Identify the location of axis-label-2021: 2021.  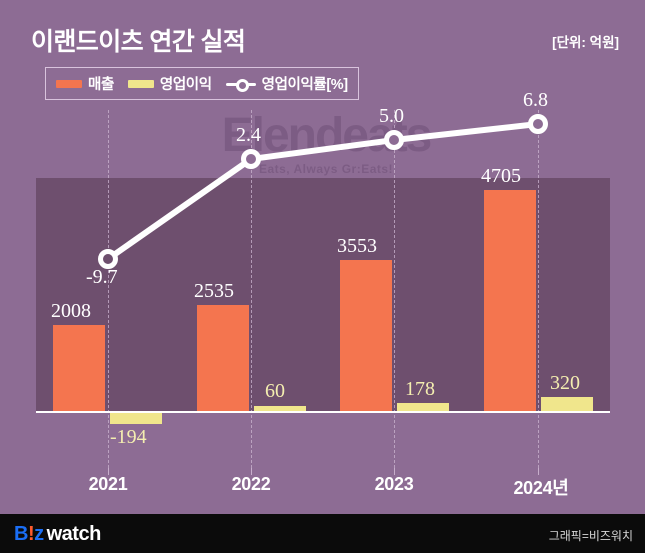
(108, 484).